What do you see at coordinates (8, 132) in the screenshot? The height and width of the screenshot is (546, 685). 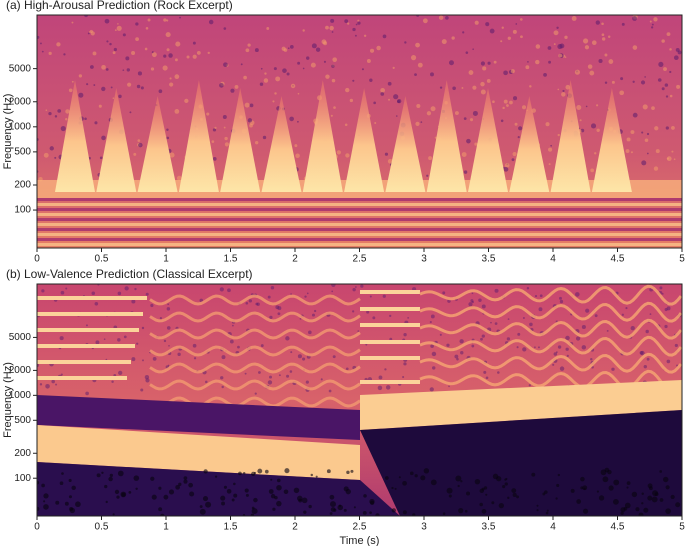 I see `y-axis-label: Frequency (Hz)` at bounding box center [8, 132].